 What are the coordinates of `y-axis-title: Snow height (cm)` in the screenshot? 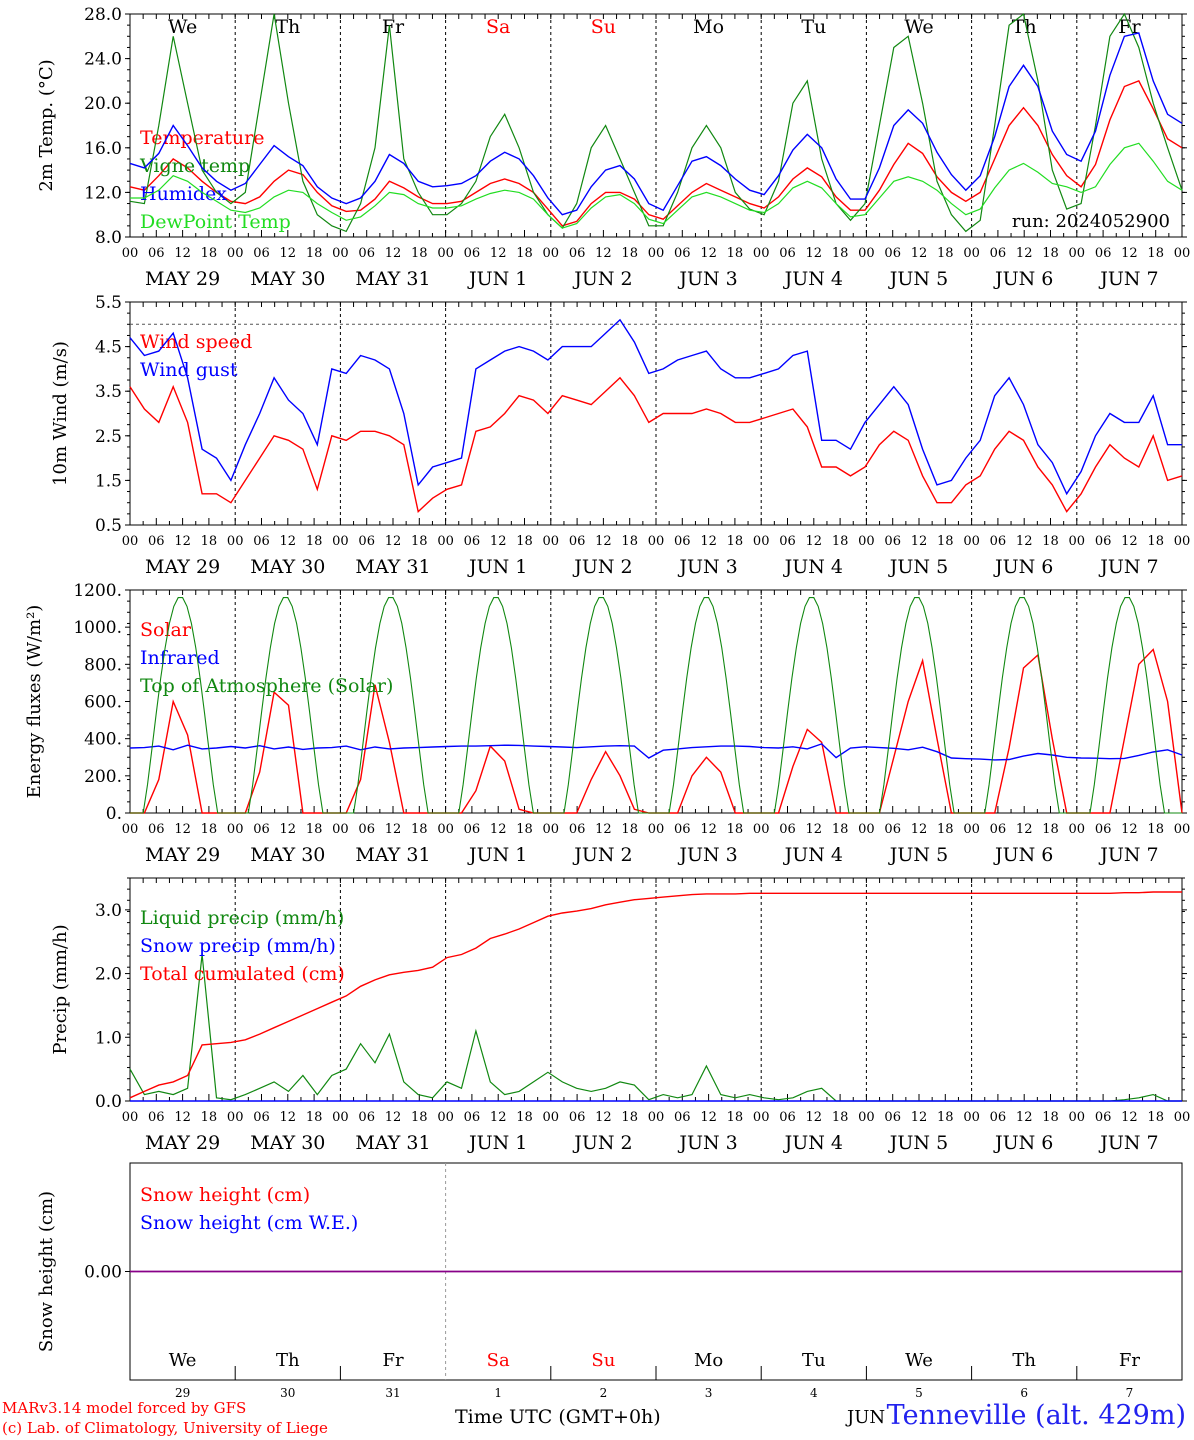 It's located at (46, 1271).